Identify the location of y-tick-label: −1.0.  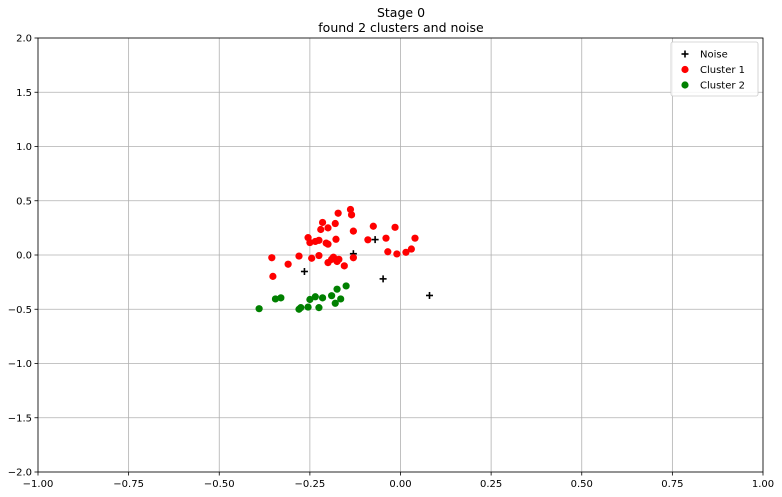
(20, 364).